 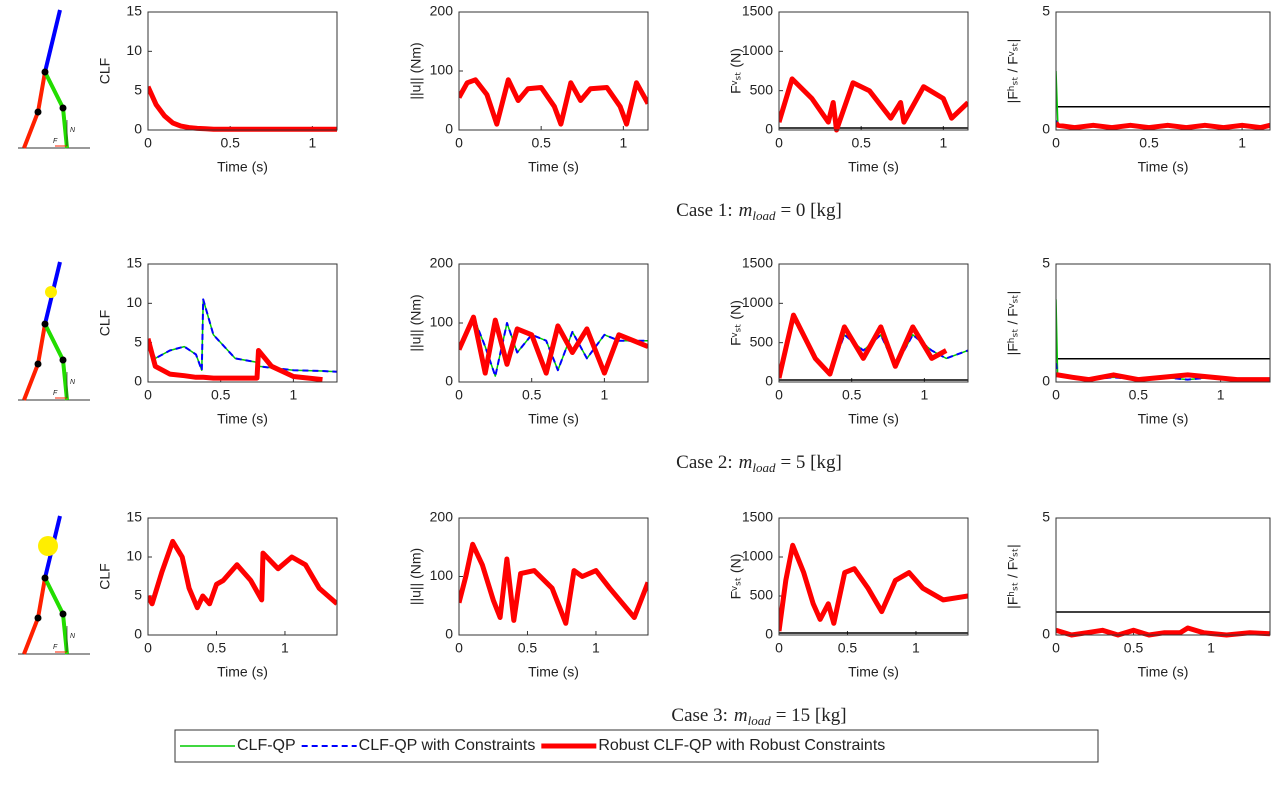 What do you see at coordinates (266, 745) in the screenshot?
I see `legend-label: CLF-QP` at bounding box center [266, 745].